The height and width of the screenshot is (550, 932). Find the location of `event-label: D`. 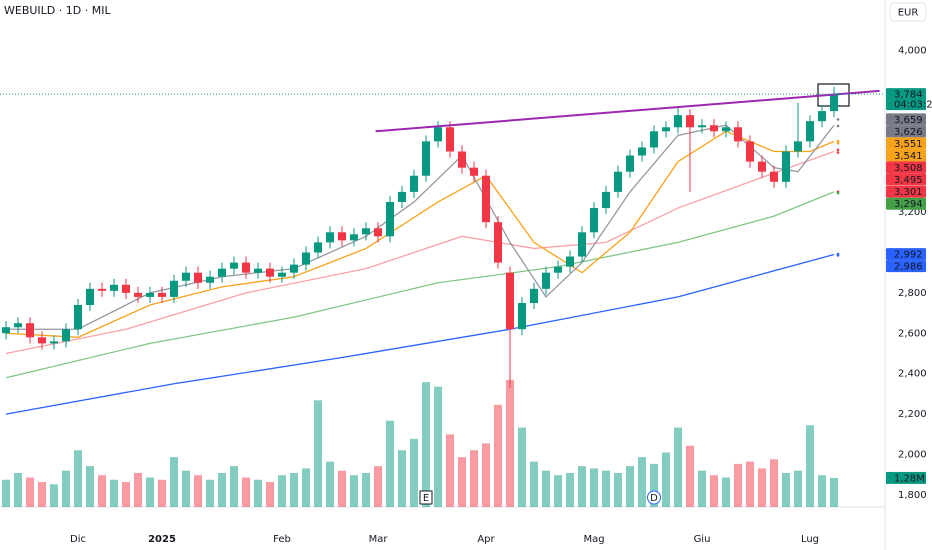

event-label: D is located at coordinates (654, 498).